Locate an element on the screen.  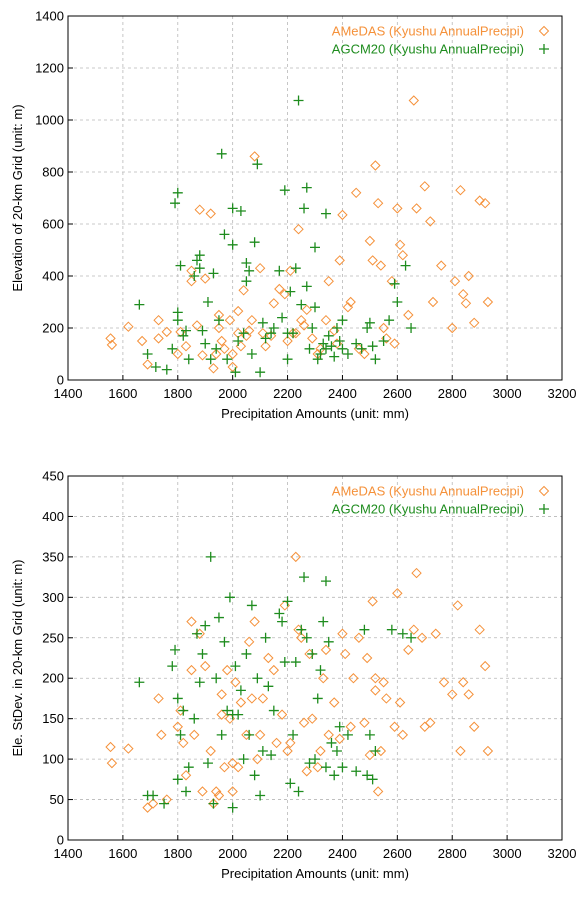
y-tick-label: 1400 is located at coordinates (49, 16).